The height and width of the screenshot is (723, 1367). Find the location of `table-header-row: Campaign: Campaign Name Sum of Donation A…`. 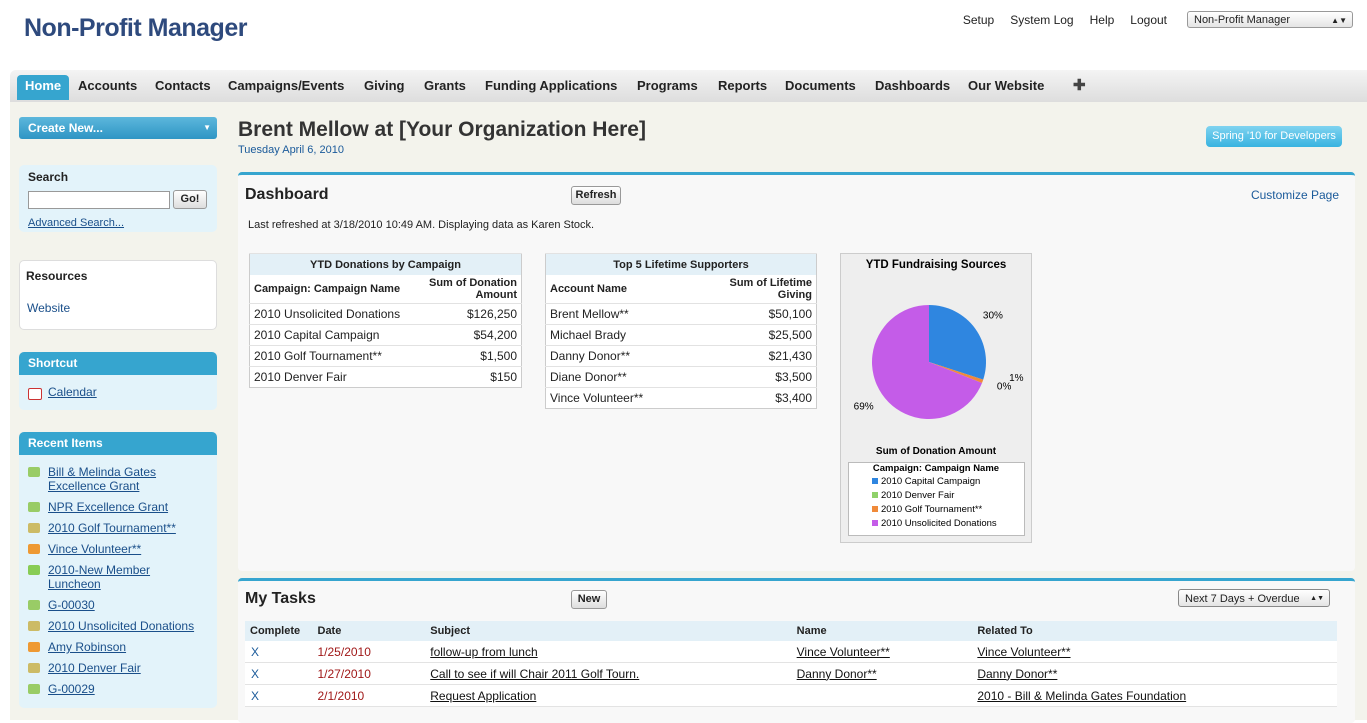

table-header-row: Campaign: Campaign Name Sum of Donation A… is located at coordinates (386, 289).